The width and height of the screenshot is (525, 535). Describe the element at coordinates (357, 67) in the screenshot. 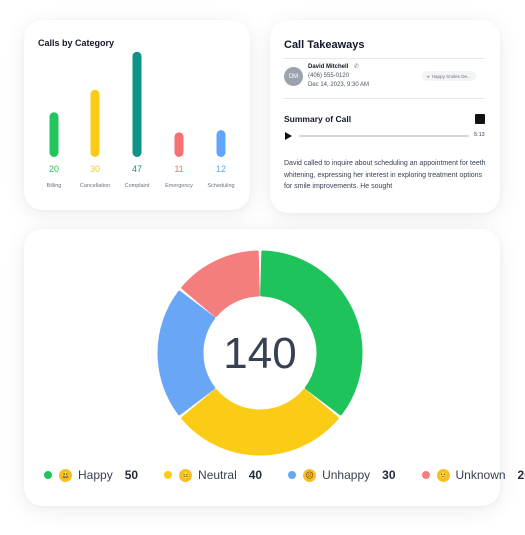

I see `phone-icon: ✆` at that location.